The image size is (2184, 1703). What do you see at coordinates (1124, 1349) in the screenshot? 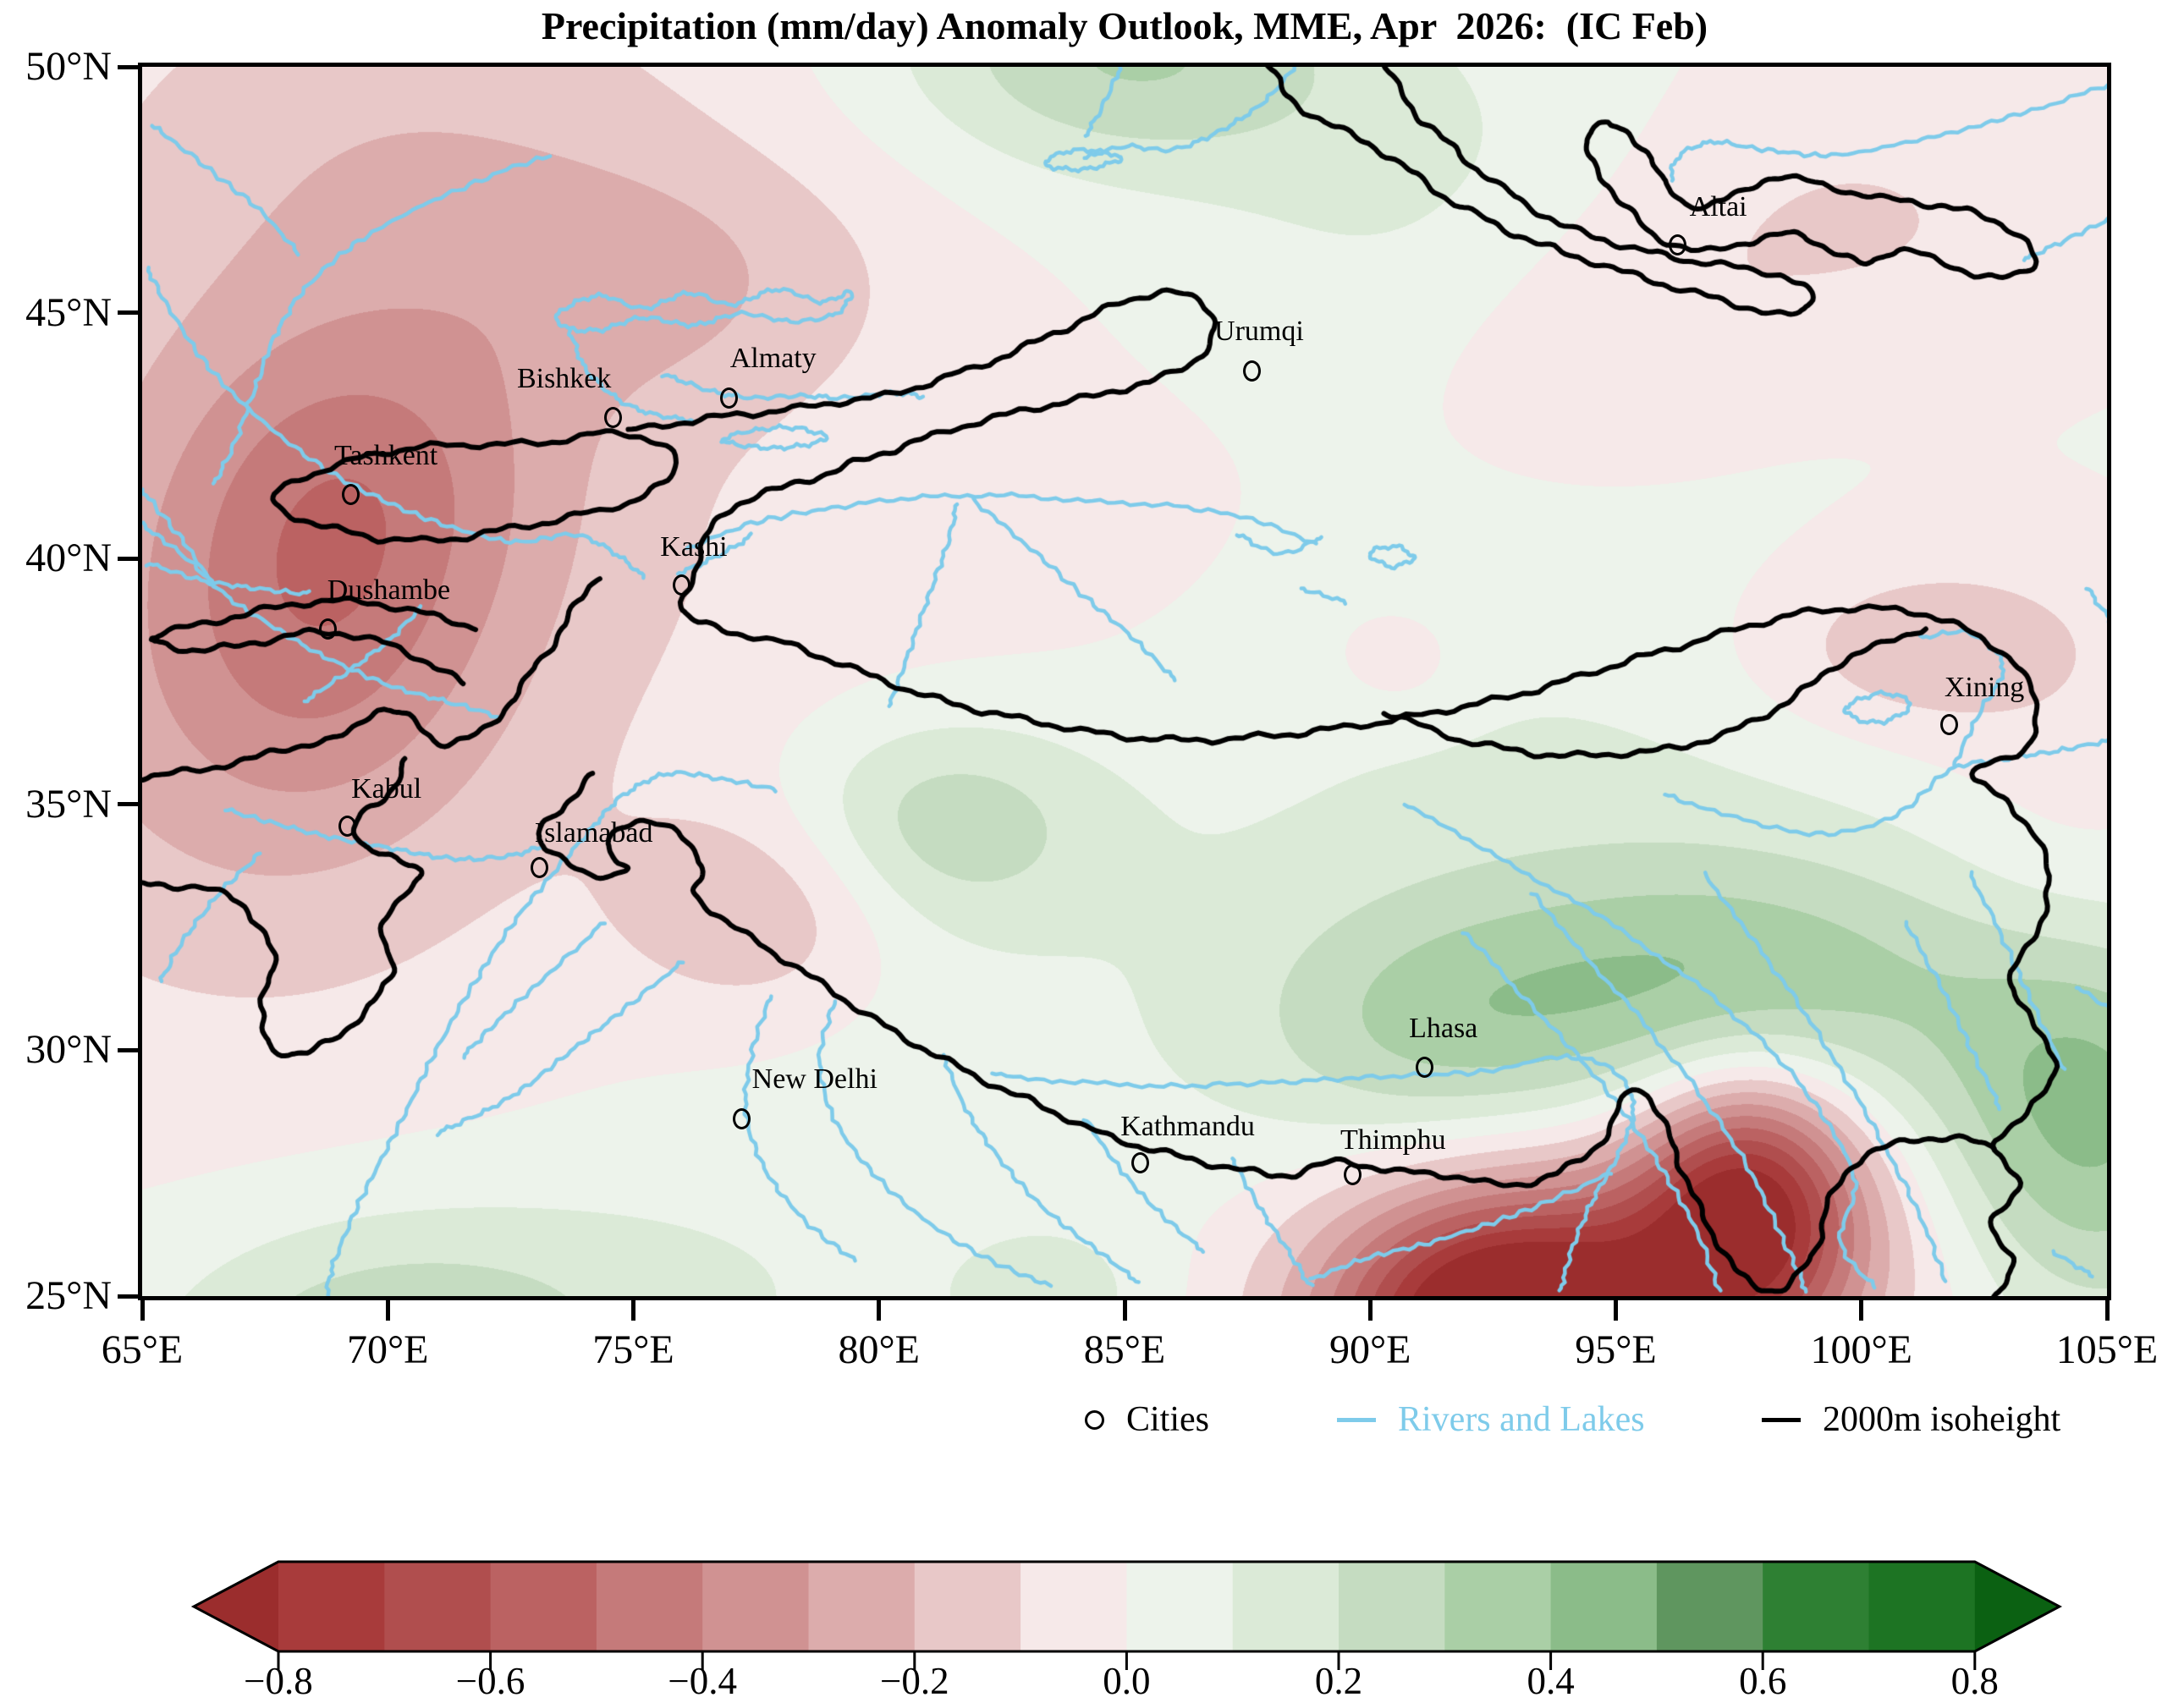
I see `x-axis-tick-label: 85°E` at bounding box center [1124, 1349].